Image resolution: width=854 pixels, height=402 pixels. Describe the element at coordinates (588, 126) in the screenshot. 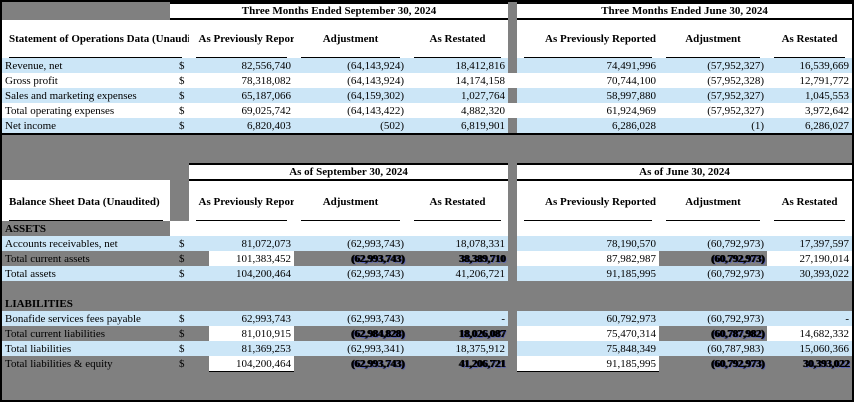

I see `value-cell: 6,286,028` at that location.